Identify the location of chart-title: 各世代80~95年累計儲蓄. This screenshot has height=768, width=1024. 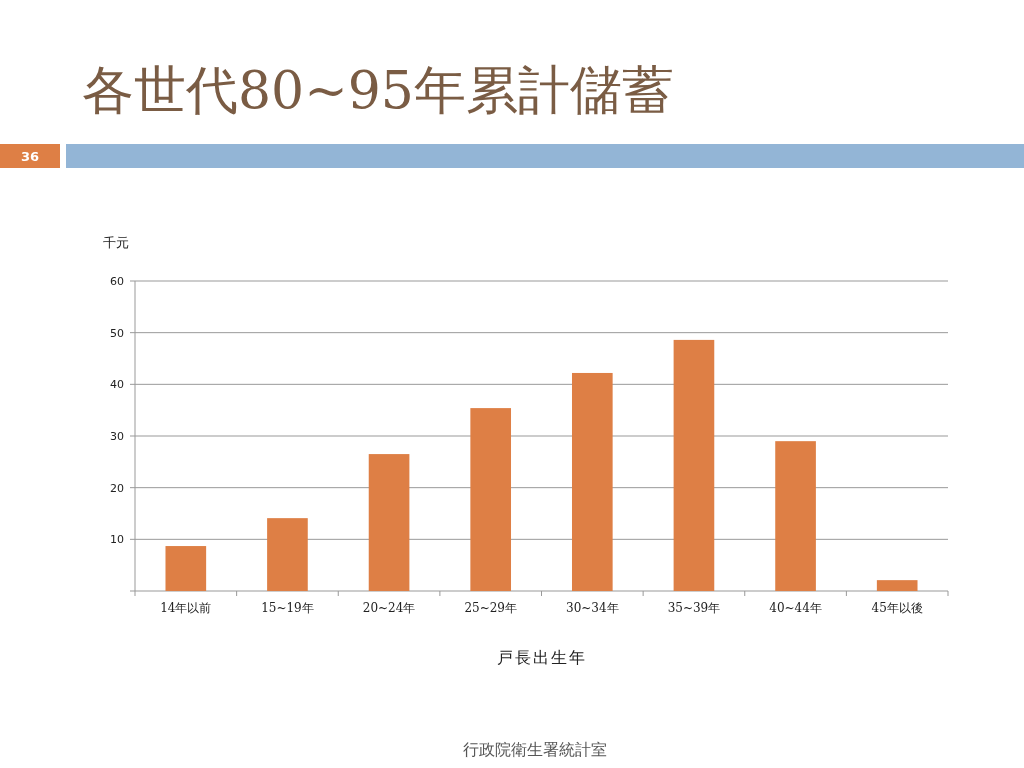
(378, 90).